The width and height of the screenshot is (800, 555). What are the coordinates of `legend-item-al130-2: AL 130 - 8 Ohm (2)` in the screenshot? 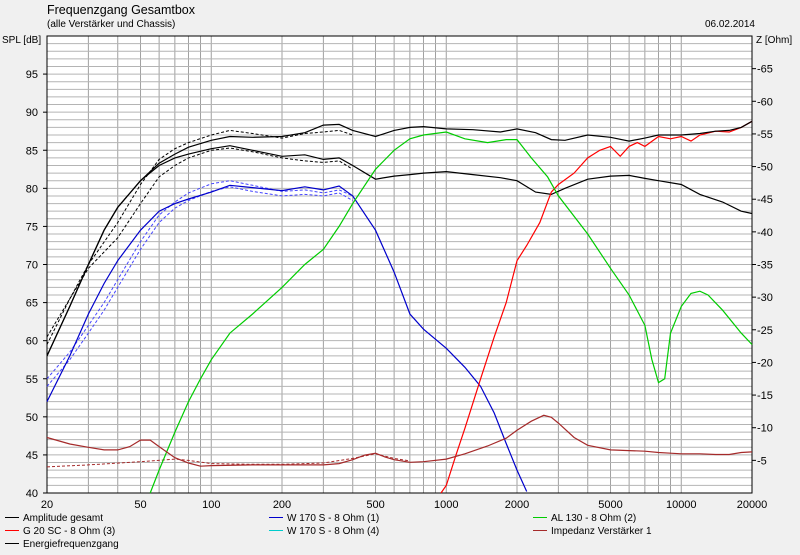 It's located at (584, 519).